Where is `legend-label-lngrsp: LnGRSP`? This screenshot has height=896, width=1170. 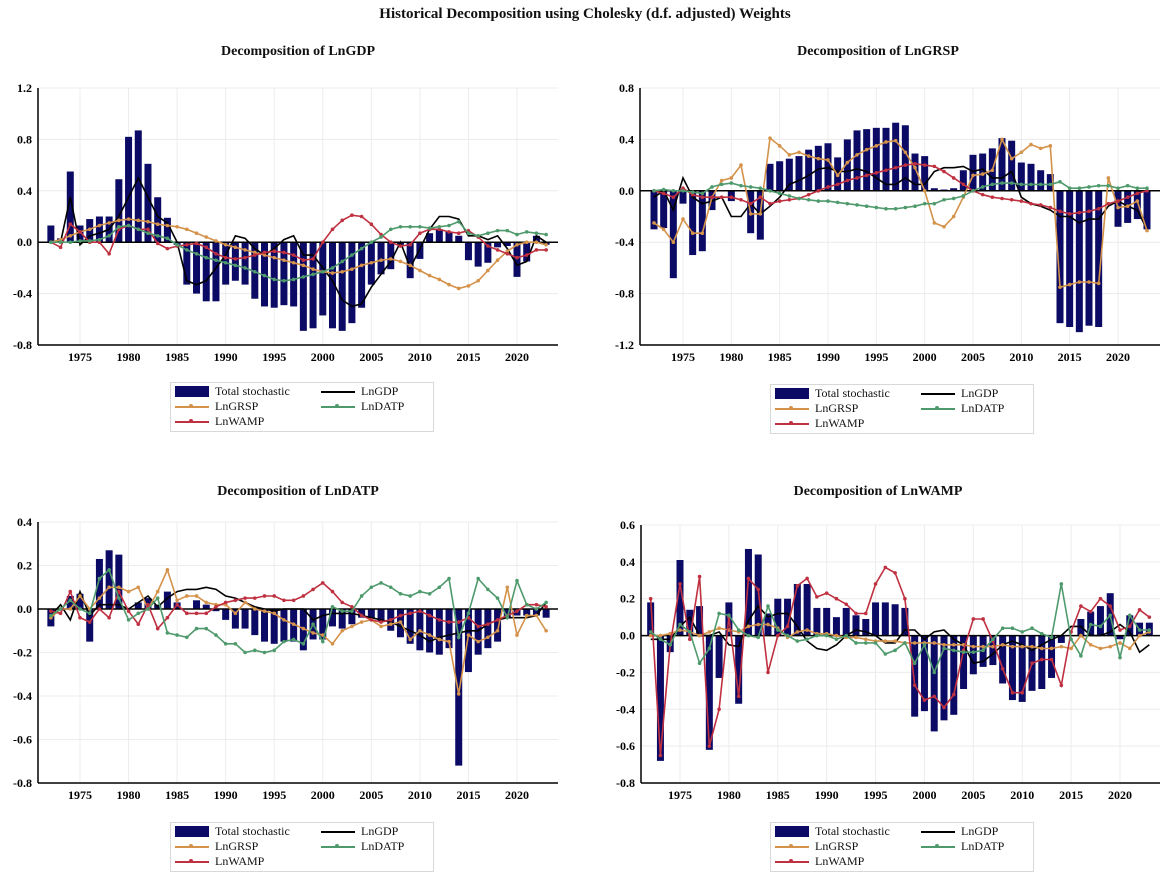 legend-label-lngrsp: LnGRSP is located at coordinates (237, 846).